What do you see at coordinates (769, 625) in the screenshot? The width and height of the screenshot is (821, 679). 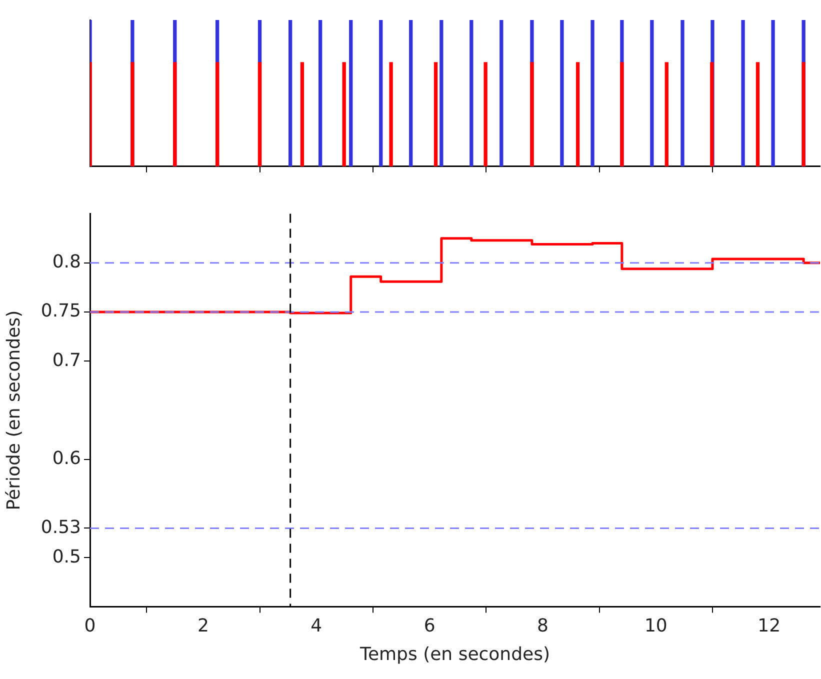 I see `x-tick-label: 12` at bounding box center [769, 625].